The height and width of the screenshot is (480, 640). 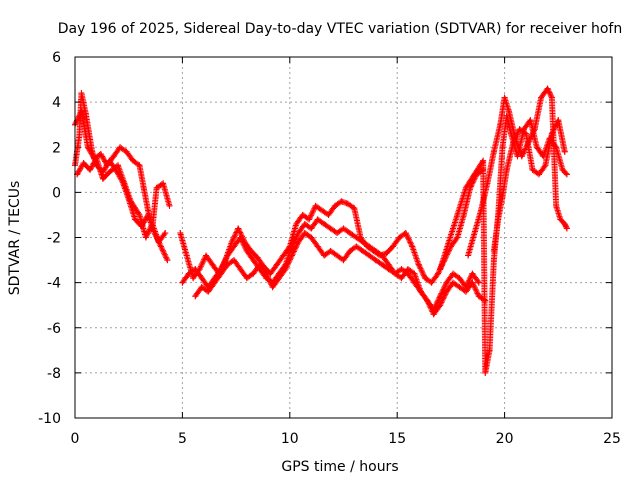 What do you see at coordinates (54, 329) in the screenshot?
I see `y-tick-label: -6` at bounding box center [54, 329].